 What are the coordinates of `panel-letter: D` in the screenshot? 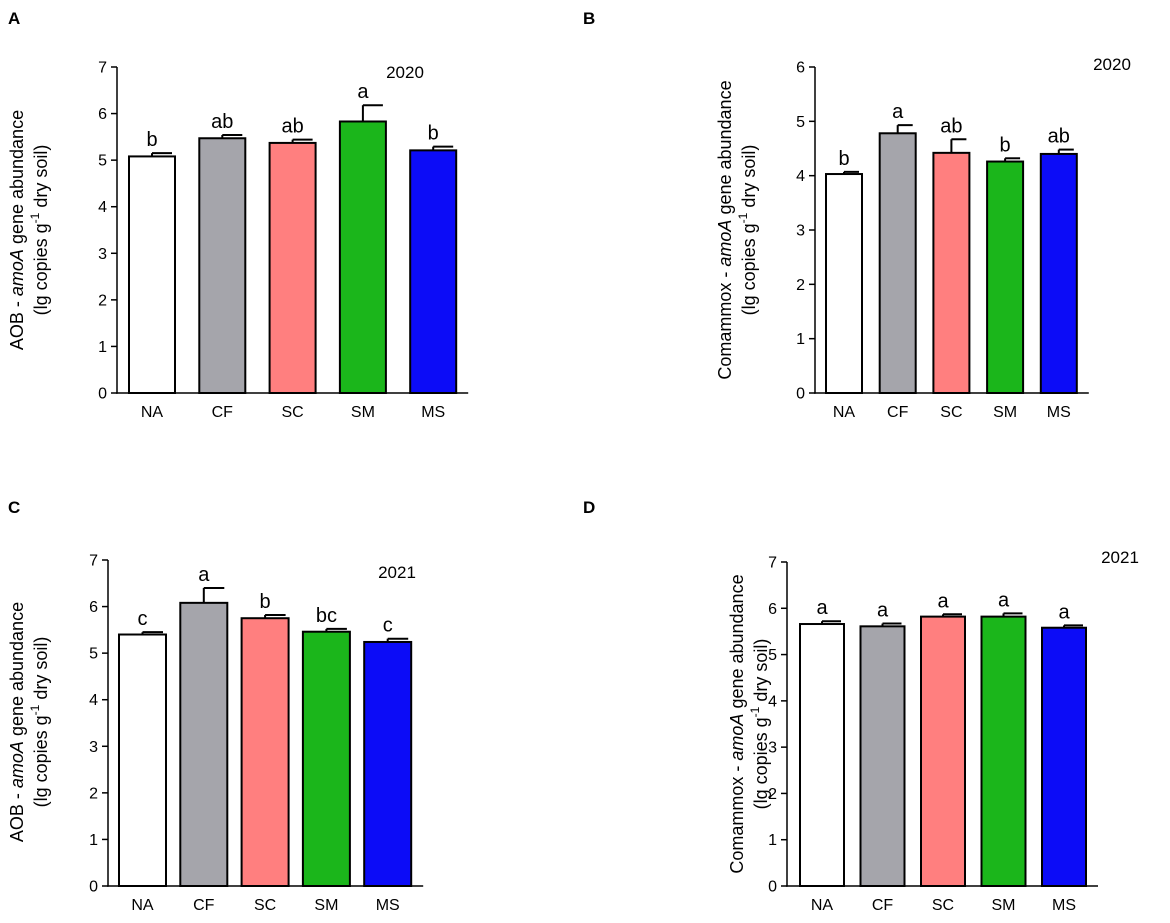 It's located at (589, 507).